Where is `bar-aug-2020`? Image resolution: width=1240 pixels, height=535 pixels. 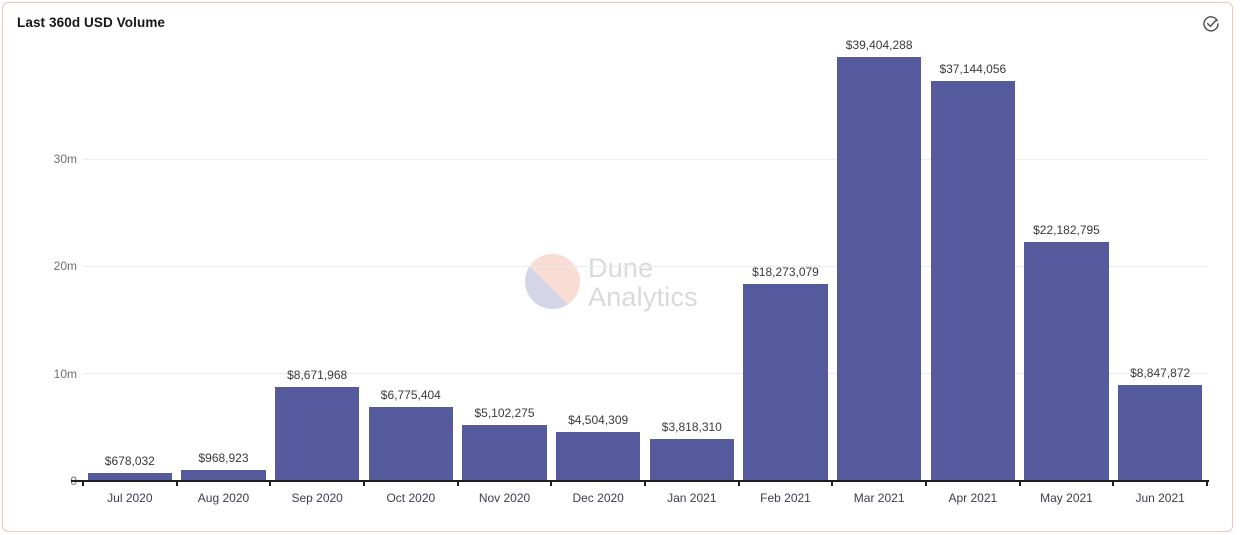
bar-aug-2020 is located at coordinates (223, 474).